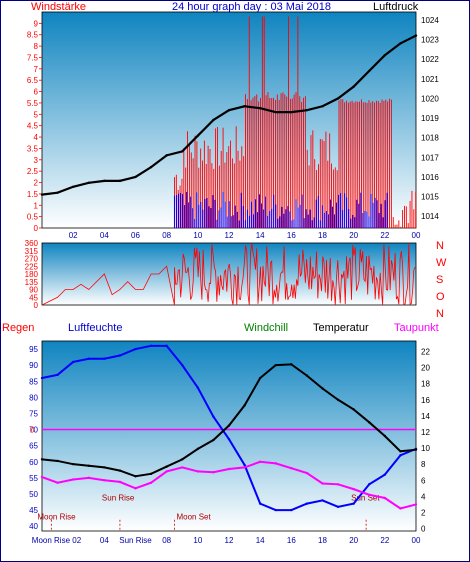  I want to click on humidity-tick-label: 85, so click(33, 381).